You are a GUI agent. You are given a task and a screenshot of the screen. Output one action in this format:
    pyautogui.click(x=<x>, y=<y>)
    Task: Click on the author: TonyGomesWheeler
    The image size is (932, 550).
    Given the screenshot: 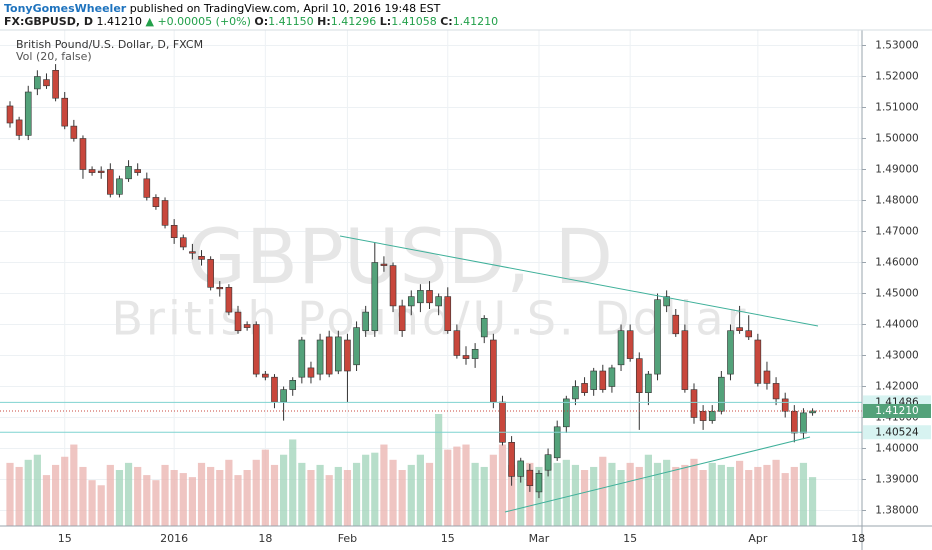 What is the action you would take?
    pyautogui.click(x=65, y=8)
    